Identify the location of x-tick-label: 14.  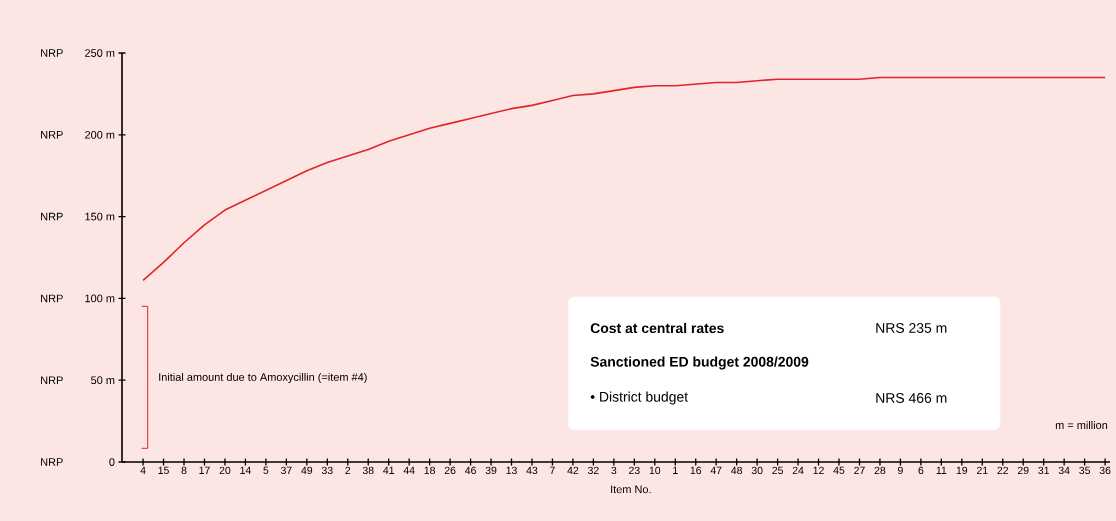
(245, 470).